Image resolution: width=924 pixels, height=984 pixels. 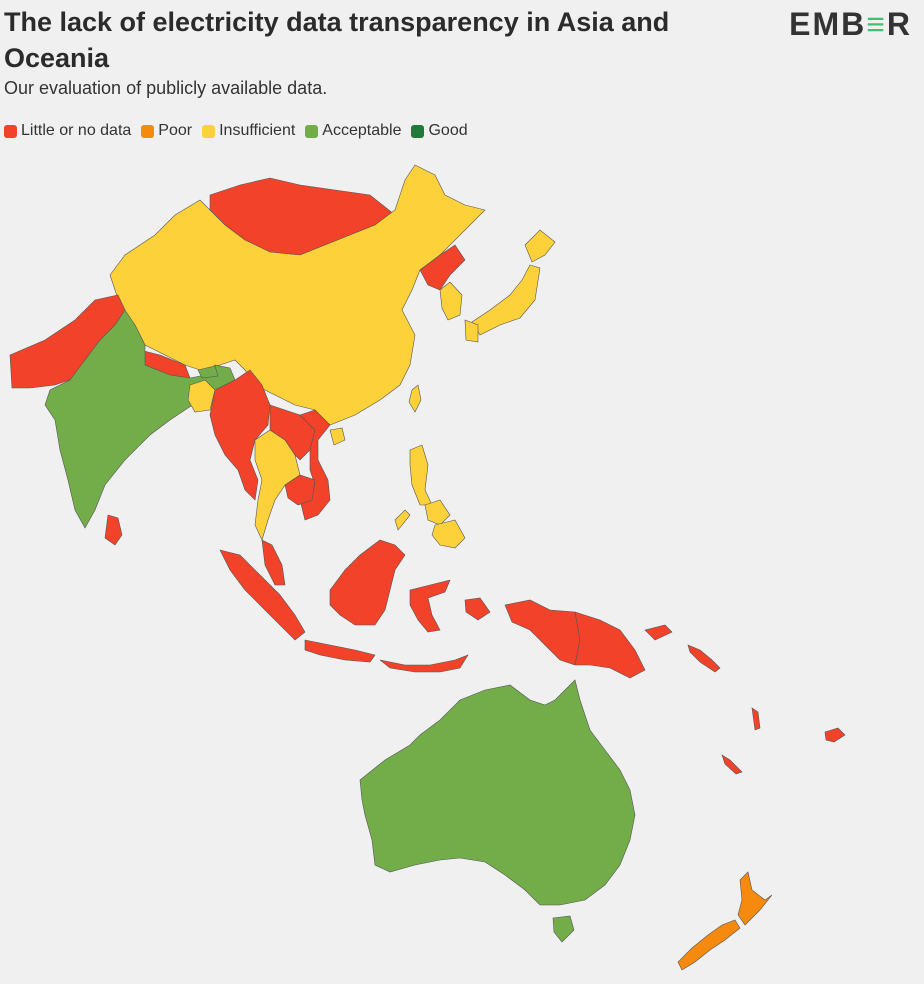 I want to click on region-hainan, so click(x=337, y=436).